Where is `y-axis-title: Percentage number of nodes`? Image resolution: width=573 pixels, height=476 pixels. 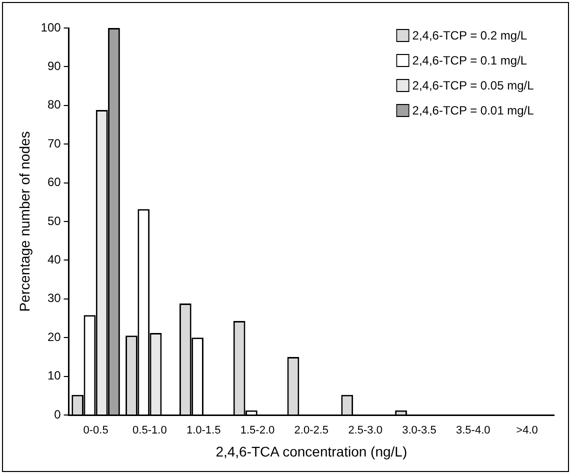
y-axis-title: Percentage number of nodes is located at coordinates (24, 221).